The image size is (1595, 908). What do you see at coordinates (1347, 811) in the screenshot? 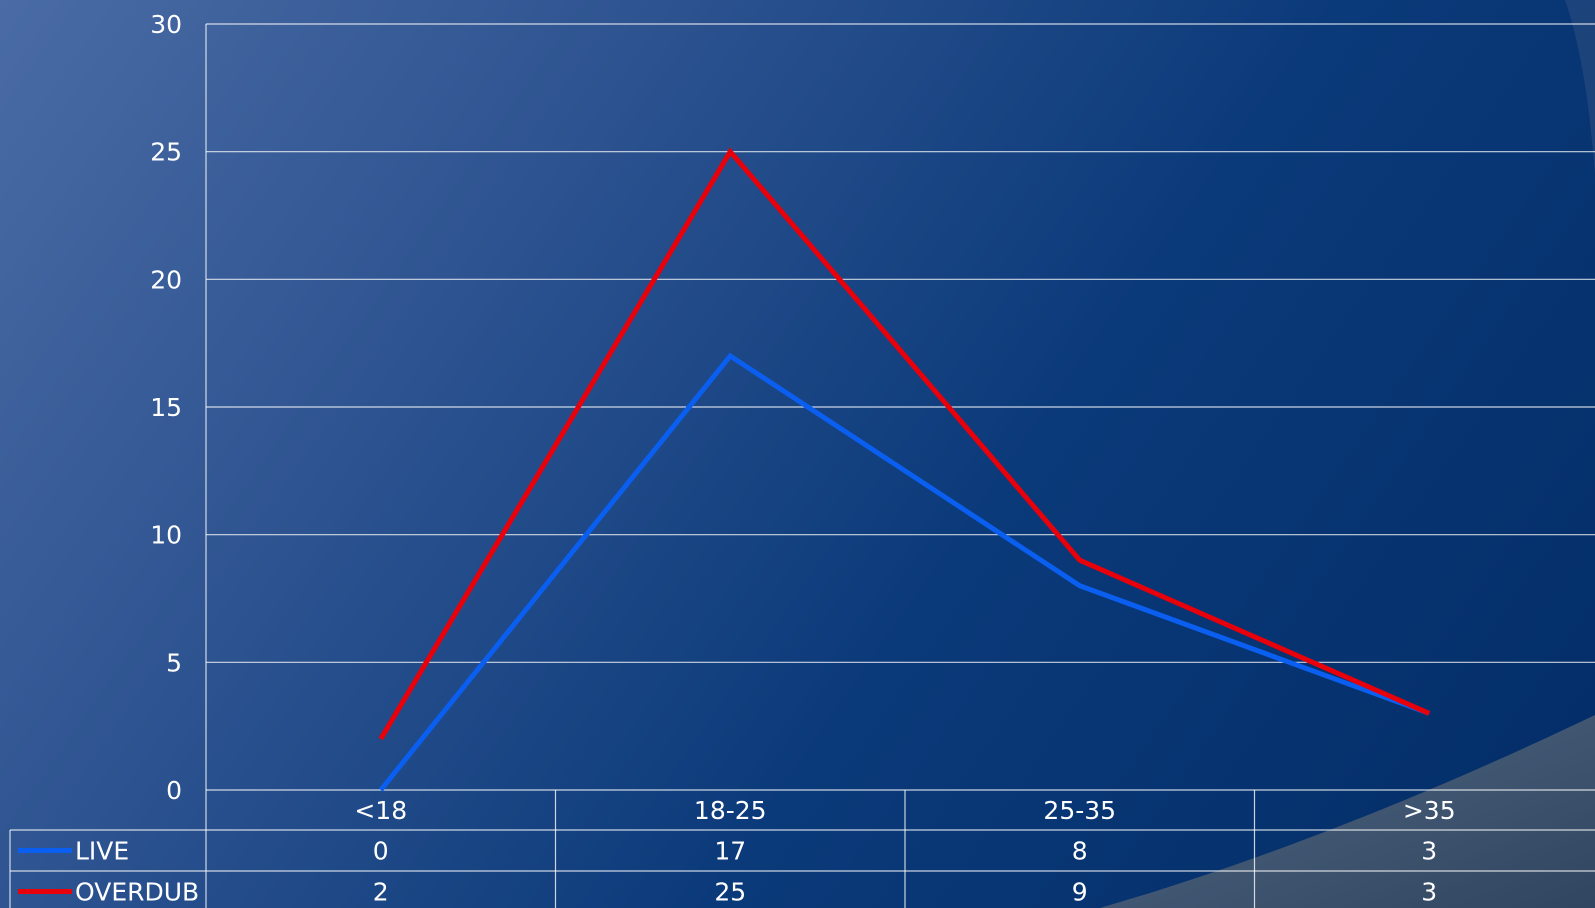
I see `slide-swoosh-decoration` at bounding box center [1347, 811].